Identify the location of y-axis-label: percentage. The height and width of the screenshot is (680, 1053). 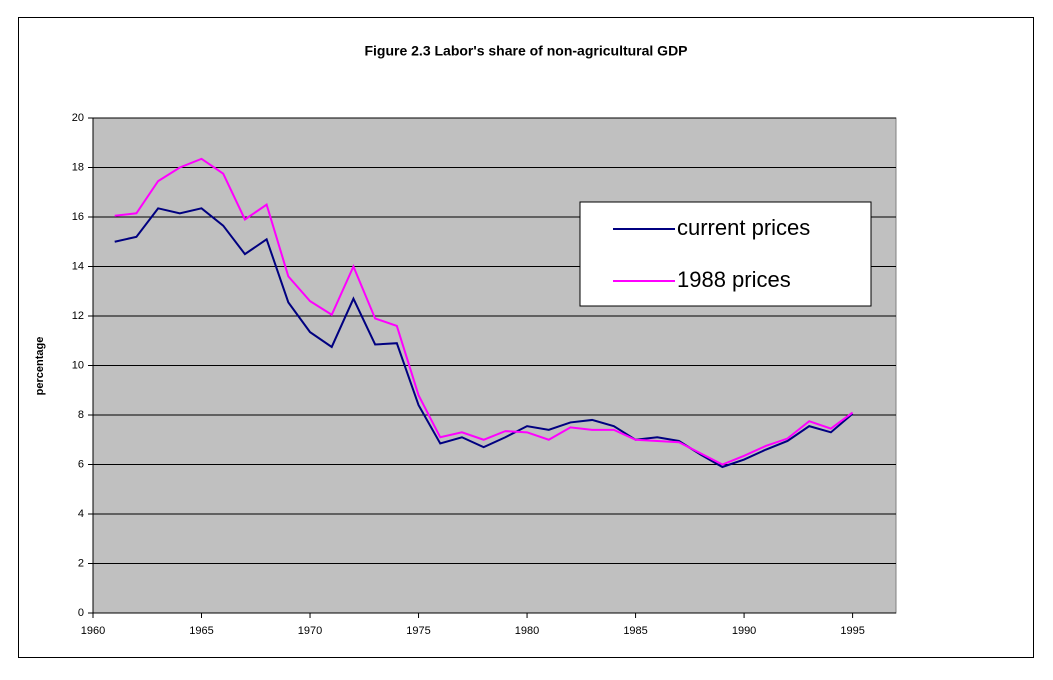
(40, 366).